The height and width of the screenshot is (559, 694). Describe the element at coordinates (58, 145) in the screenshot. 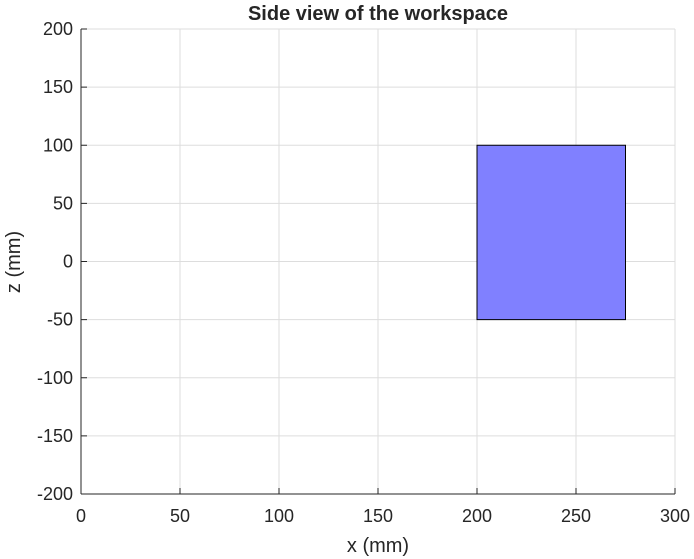

I see `y-tick-label: 100` at that location.